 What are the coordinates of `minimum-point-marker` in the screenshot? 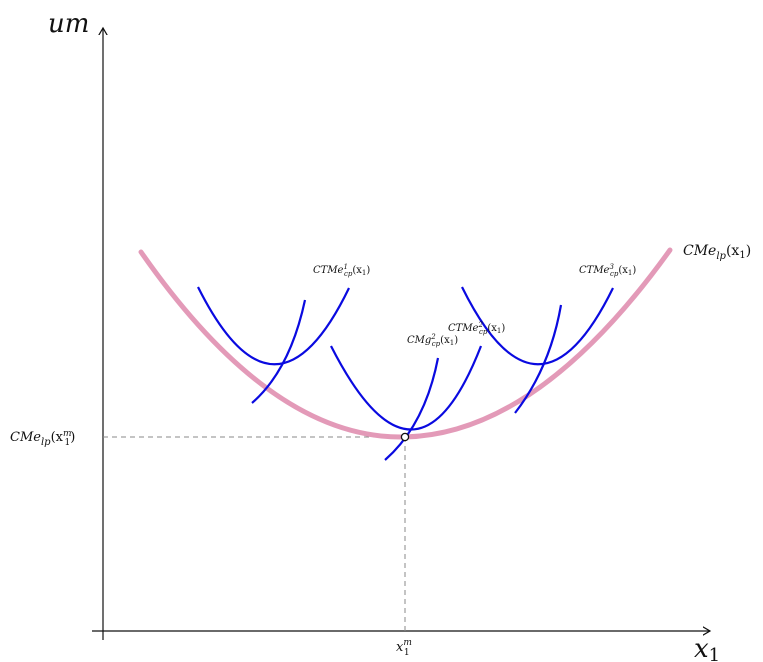 It's located at (405, 437).